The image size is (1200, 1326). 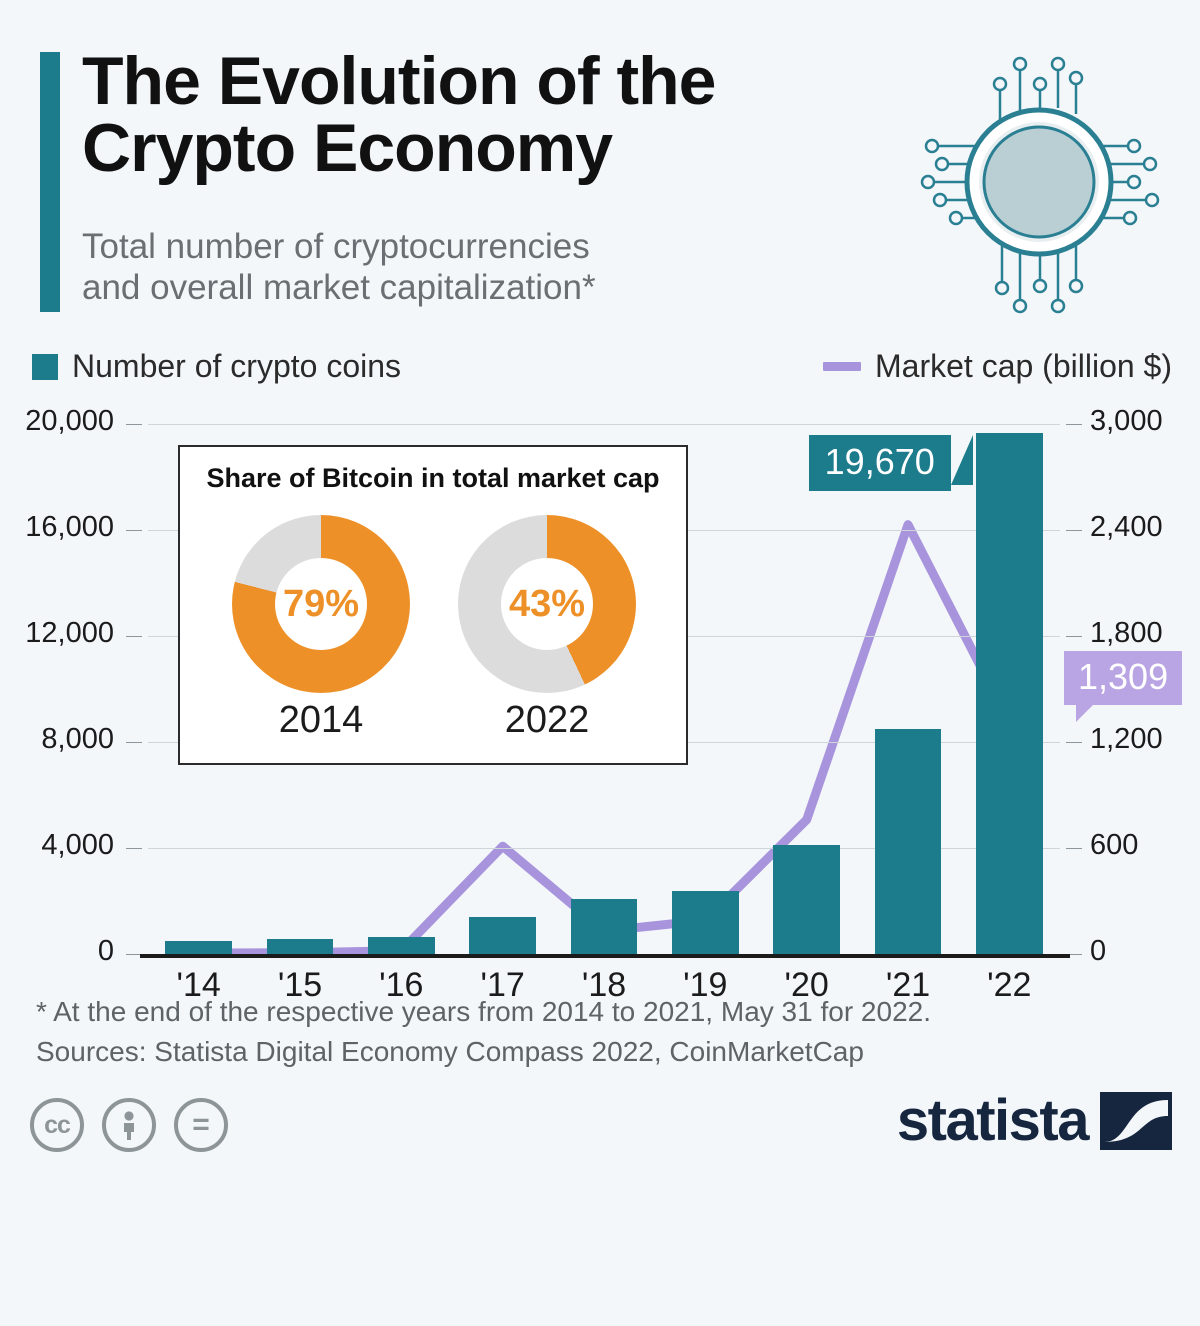 I want to click on left-axis-label: 20,000, so click(x=69, y=421).